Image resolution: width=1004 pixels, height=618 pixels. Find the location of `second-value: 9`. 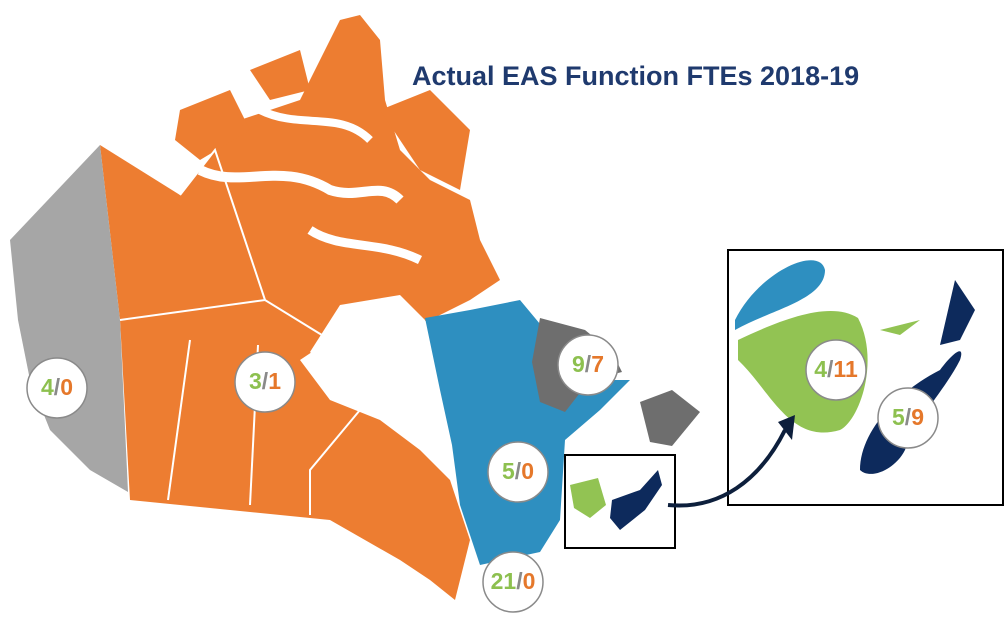

second-value: 9 is located at coordinates (917, 417).